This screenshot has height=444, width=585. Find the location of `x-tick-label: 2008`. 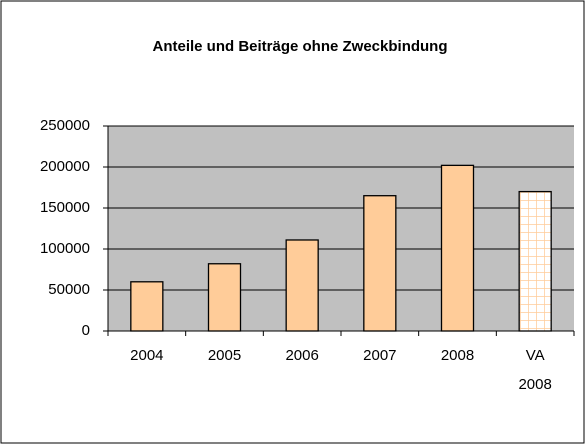

x-tick-label: 2008 is located at coordinates (457, 355).